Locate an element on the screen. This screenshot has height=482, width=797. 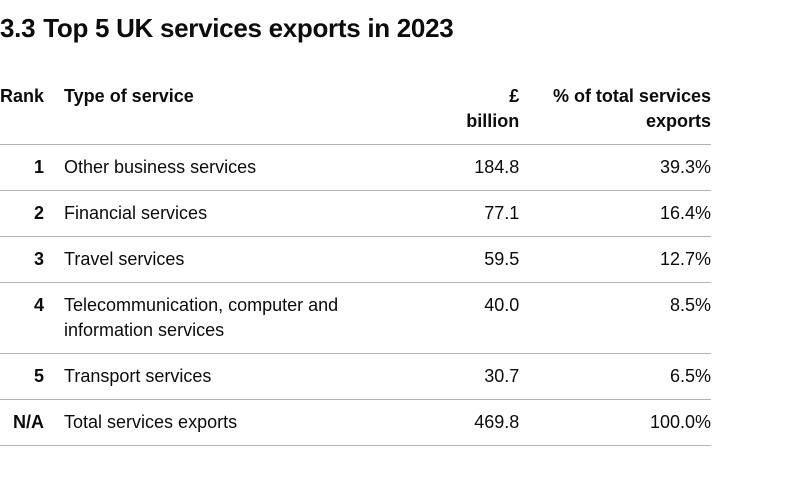
header-percent-line2: exports is located at coordinates (678, 121).